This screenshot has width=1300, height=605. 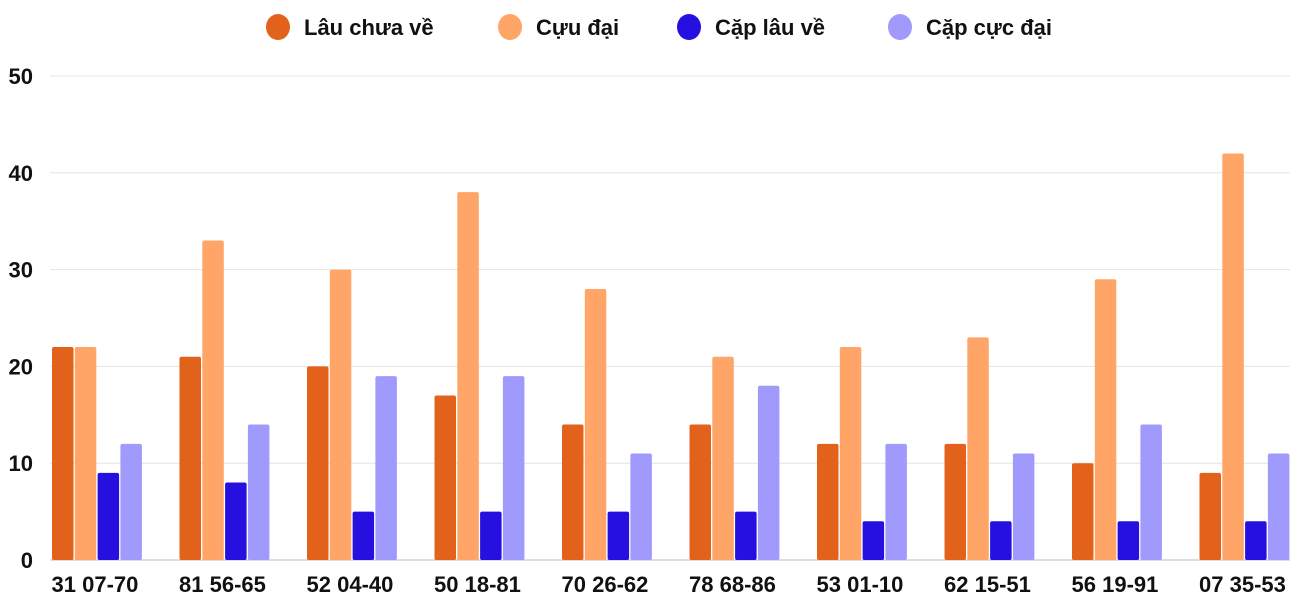 What do you see at coordinates (577, 27) in the screenshot?
I see `legend-label: Cựu đại` at bounding box center [577, 27].